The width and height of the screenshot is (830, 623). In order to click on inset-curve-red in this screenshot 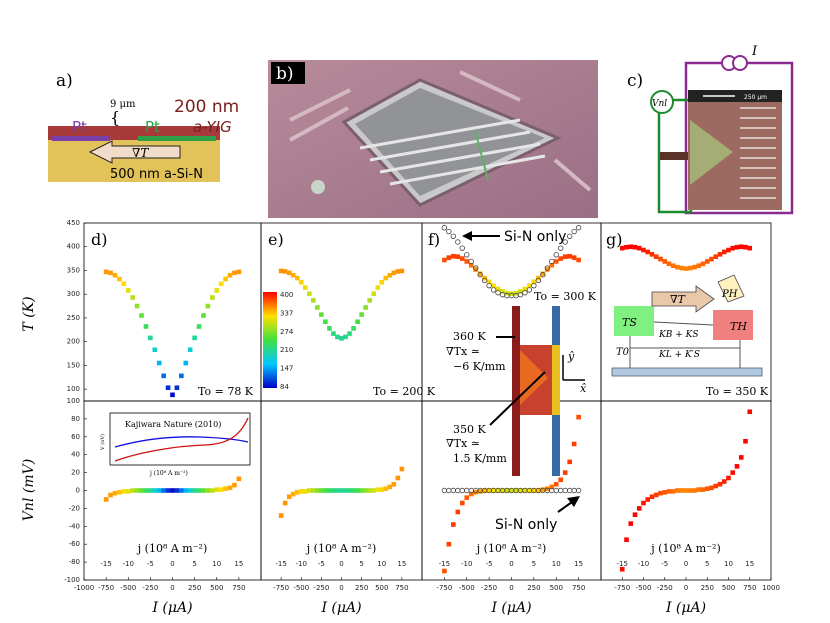, I will do `click(181, 439)`.